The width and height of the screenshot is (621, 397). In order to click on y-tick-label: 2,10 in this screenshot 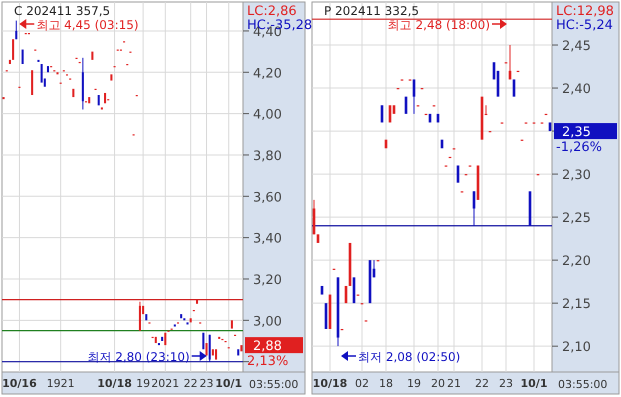, I will do `click(576, 348)`.